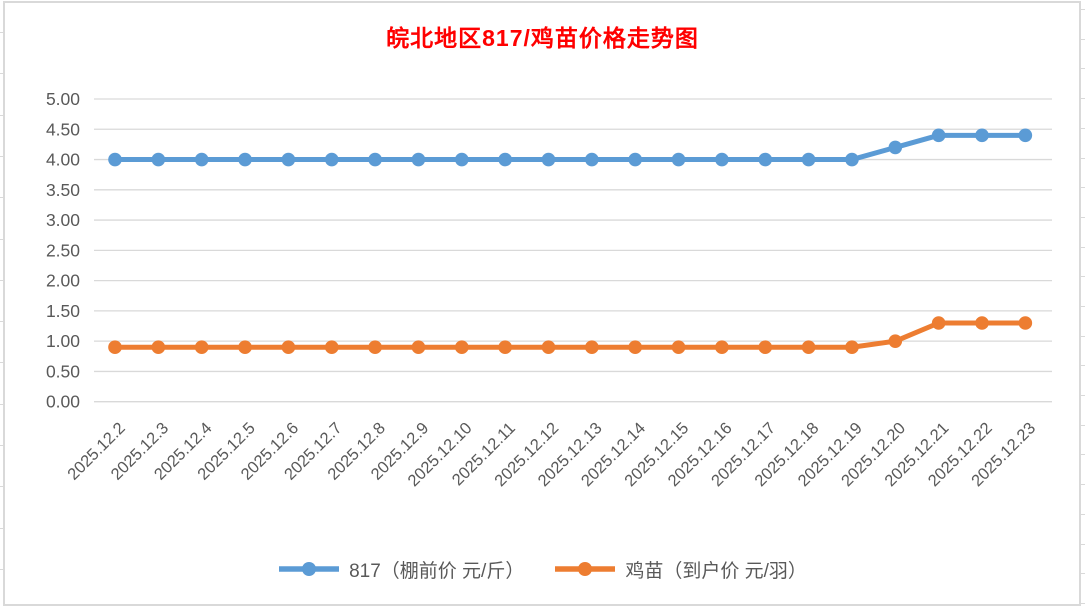 This screenshot has height=614, width=1085. I want to click on y-axis-tick-label: 0.00, so click(63, 402).